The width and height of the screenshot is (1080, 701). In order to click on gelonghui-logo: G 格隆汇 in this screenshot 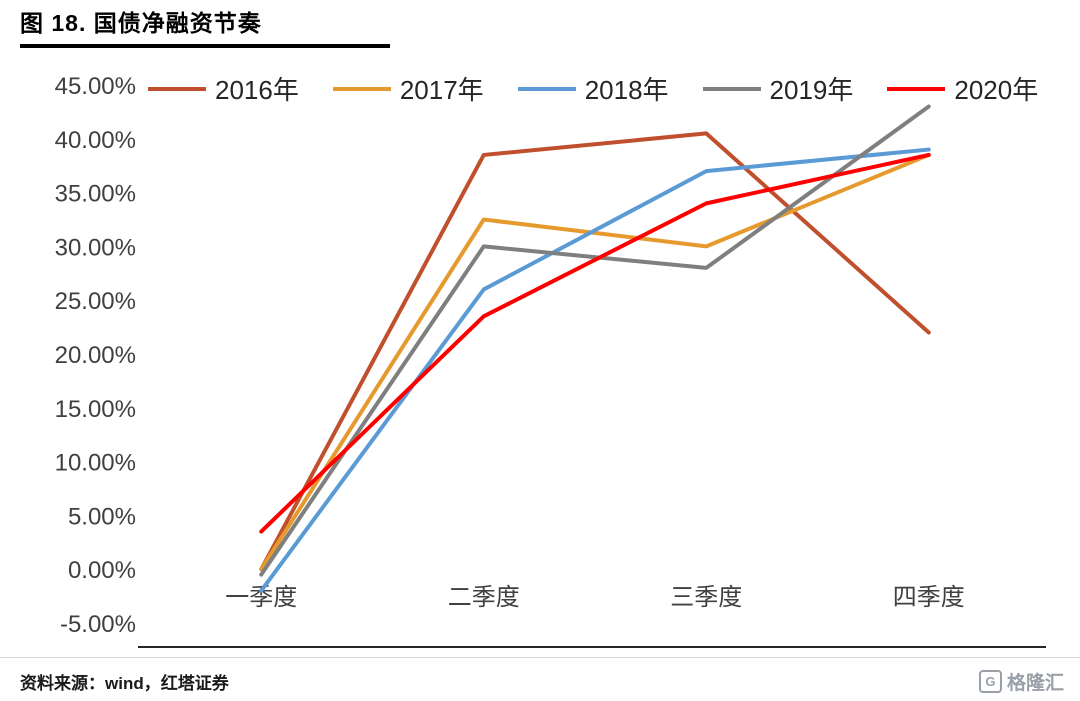, I will do `click(1021, 681)`.